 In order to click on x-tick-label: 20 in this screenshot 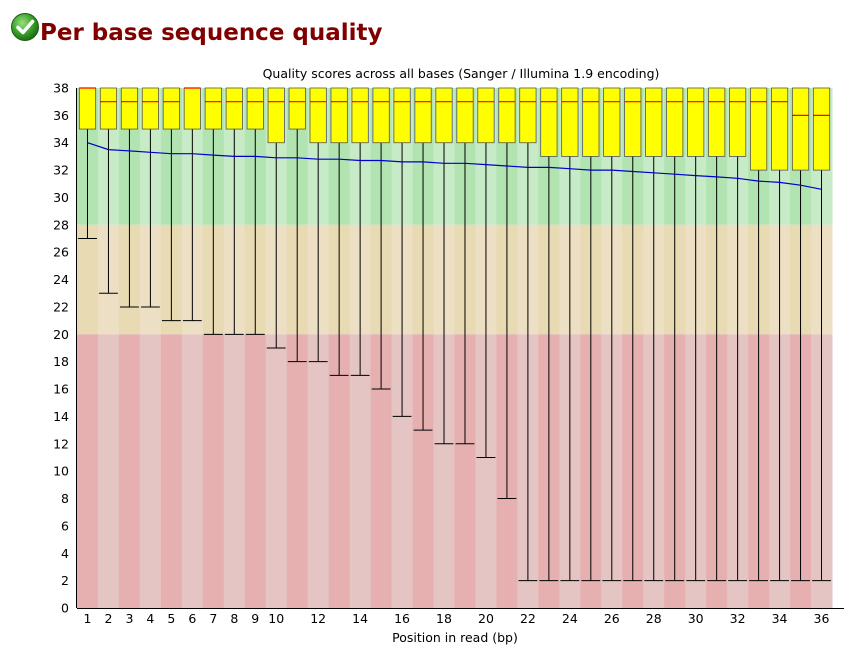, I will do `click(486, 618)`.